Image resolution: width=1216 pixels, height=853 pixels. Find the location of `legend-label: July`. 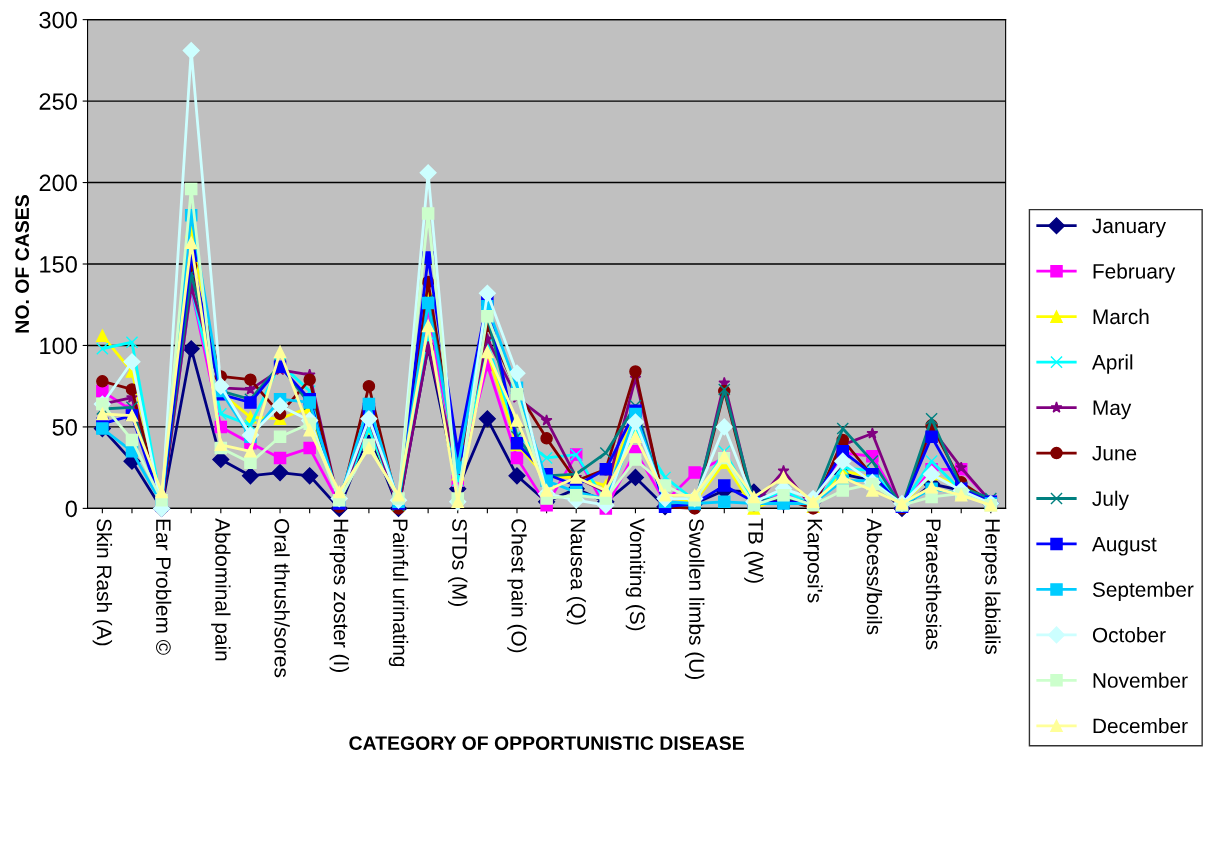

legend-label: July is located at coordinates (1110, 500).